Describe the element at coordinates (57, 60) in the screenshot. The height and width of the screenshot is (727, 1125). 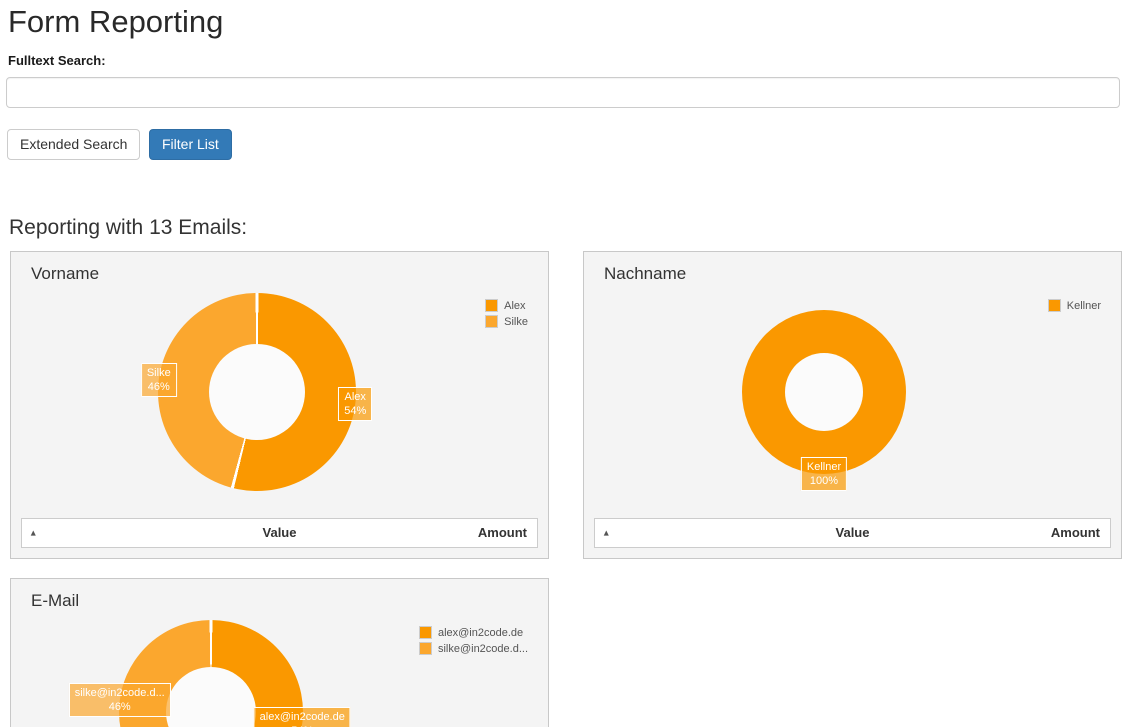
I see `fulltext-search-label: Fulltext Search:` at that location.